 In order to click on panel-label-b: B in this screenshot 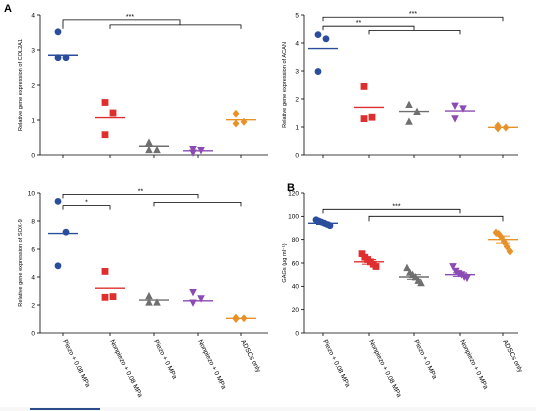, I will do `click(291, 188)`.